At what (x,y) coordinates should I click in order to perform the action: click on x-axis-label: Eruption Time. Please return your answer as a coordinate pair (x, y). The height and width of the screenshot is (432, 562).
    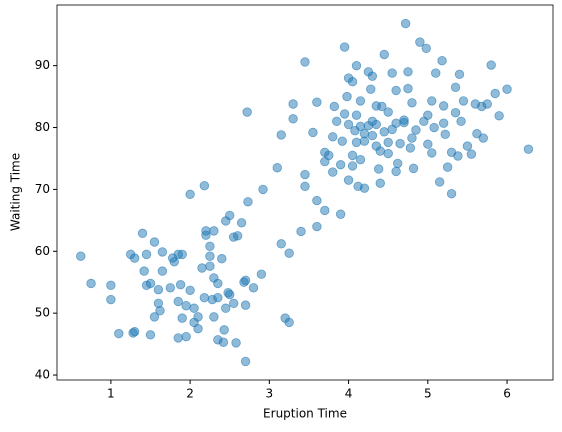
    Looking at the image, I should click on (305, 414).